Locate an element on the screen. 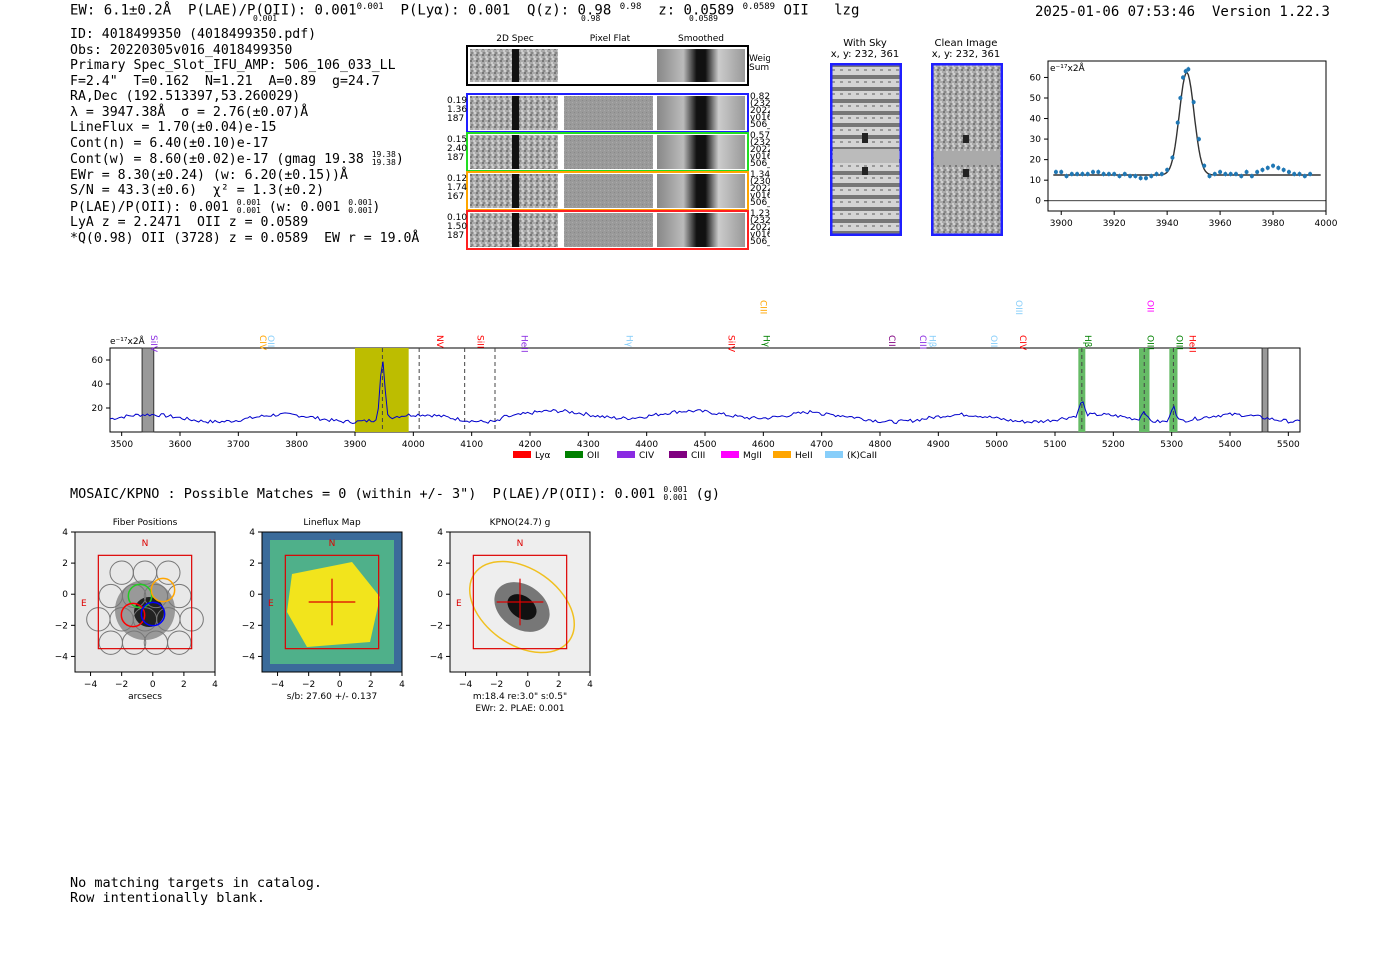  spec-xtick-label: 4300 is located at coordinates (588, 445).